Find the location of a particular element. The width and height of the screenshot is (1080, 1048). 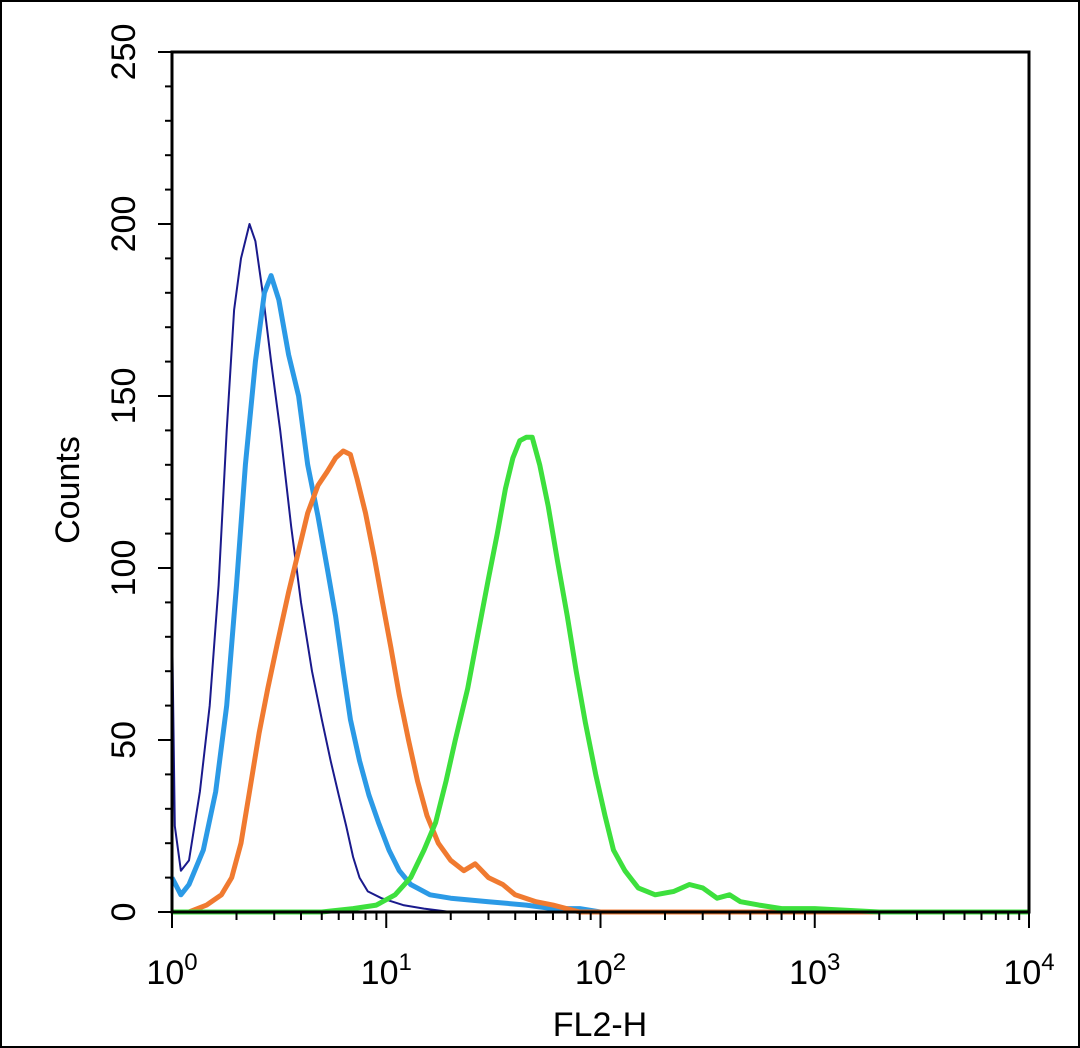

x-tick-label: 10³ is located at coordinates (814, 970).